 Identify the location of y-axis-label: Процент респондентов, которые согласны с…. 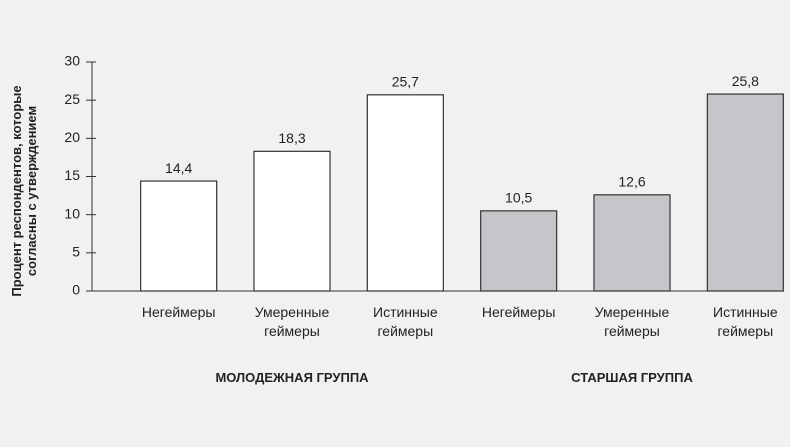
(24, 191).